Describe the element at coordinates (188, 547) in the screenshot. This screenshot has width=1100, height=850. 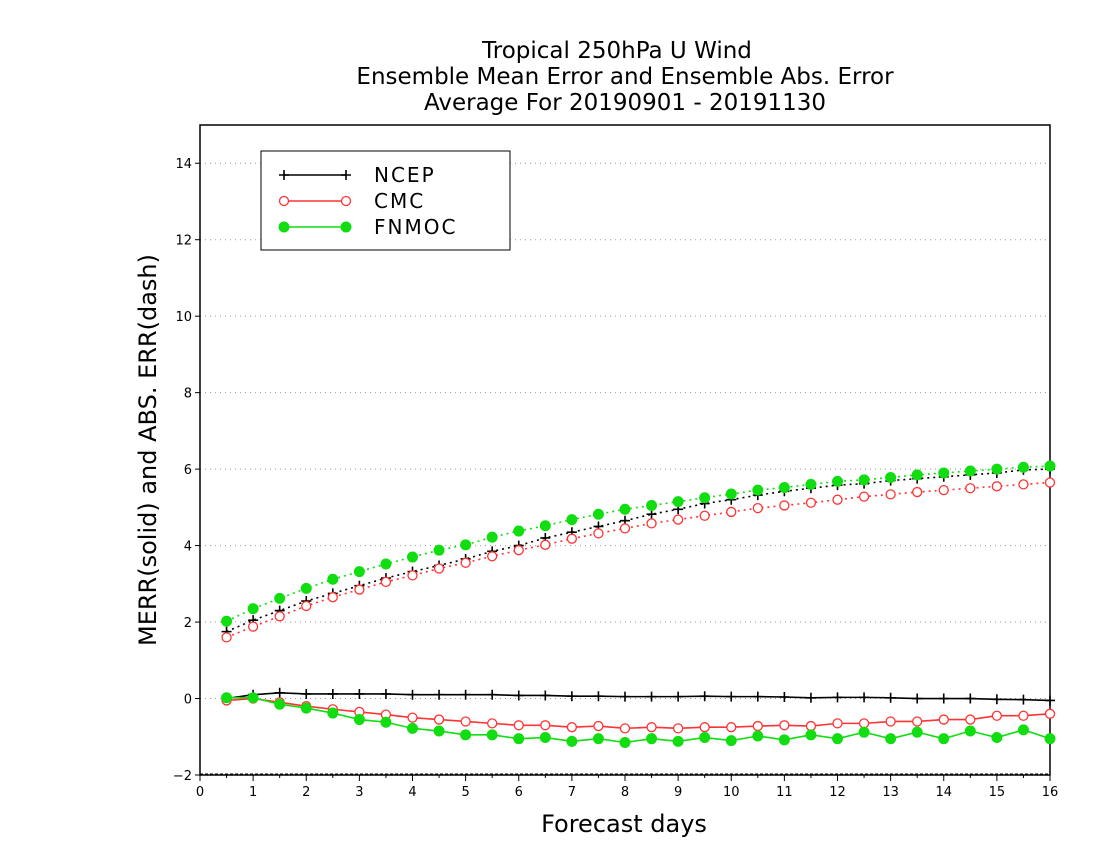
I see `y-tick-label: 4` at that location.